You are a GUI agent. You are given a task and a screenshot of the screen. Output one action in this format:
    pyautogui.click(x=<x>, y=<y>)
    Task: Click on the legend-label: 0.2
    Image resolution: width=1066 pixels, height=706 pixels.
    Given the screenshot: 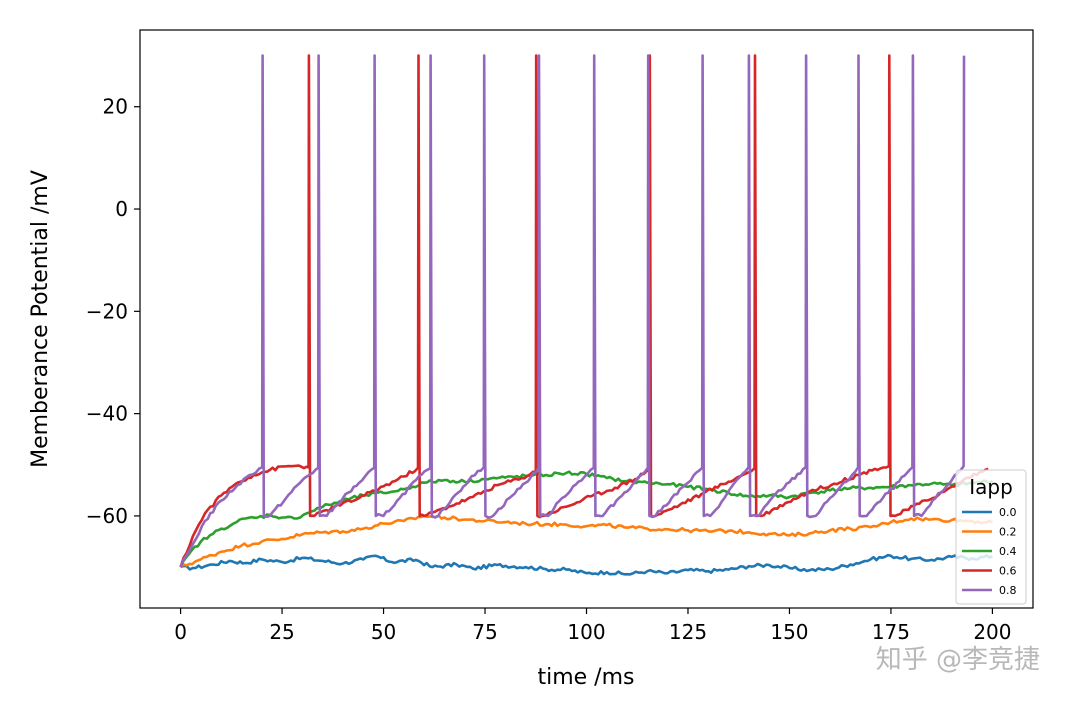 What is the action you would take?
    pyautogui.click(x=1008, y=532)
    